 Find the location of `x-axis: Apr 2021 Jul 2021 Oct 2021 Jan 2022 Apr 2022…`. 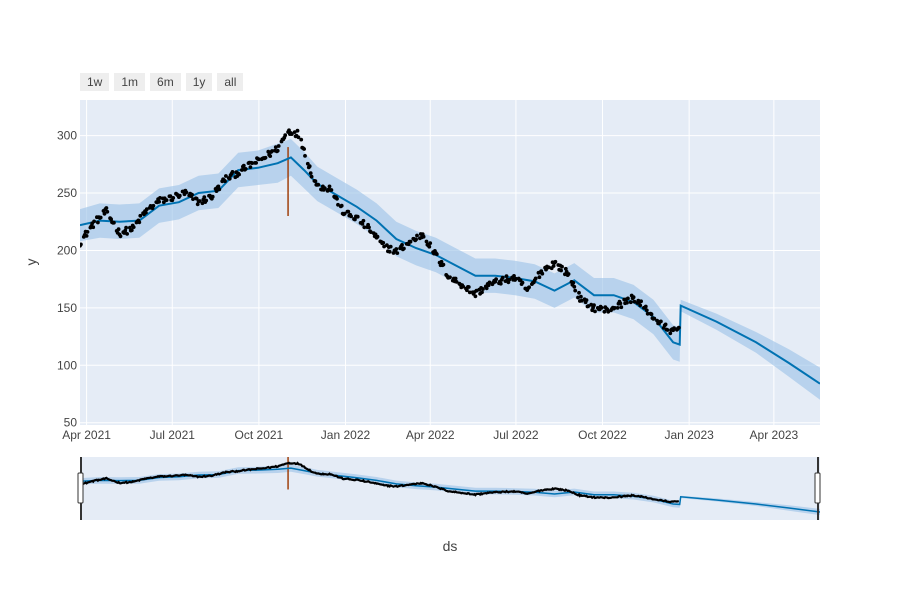

x-axis: Apr 2021 Jul 2021 Oct 2021 Jan 2022 Apr 2022… is located at coordinates (430, 435).